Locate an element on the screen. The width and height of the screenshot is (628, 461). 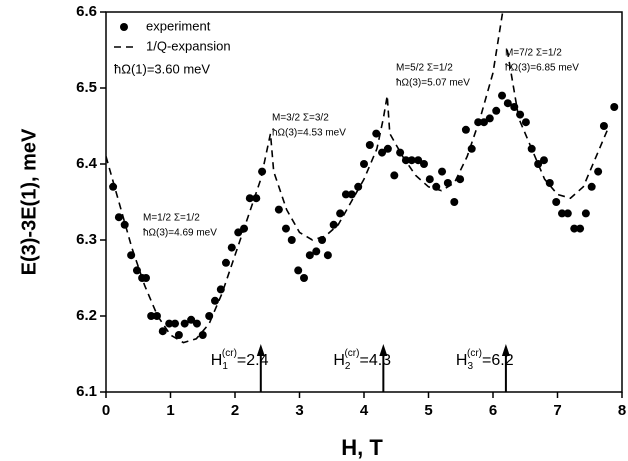
x-tick-label: 0 is located at coordinates (106, 410).